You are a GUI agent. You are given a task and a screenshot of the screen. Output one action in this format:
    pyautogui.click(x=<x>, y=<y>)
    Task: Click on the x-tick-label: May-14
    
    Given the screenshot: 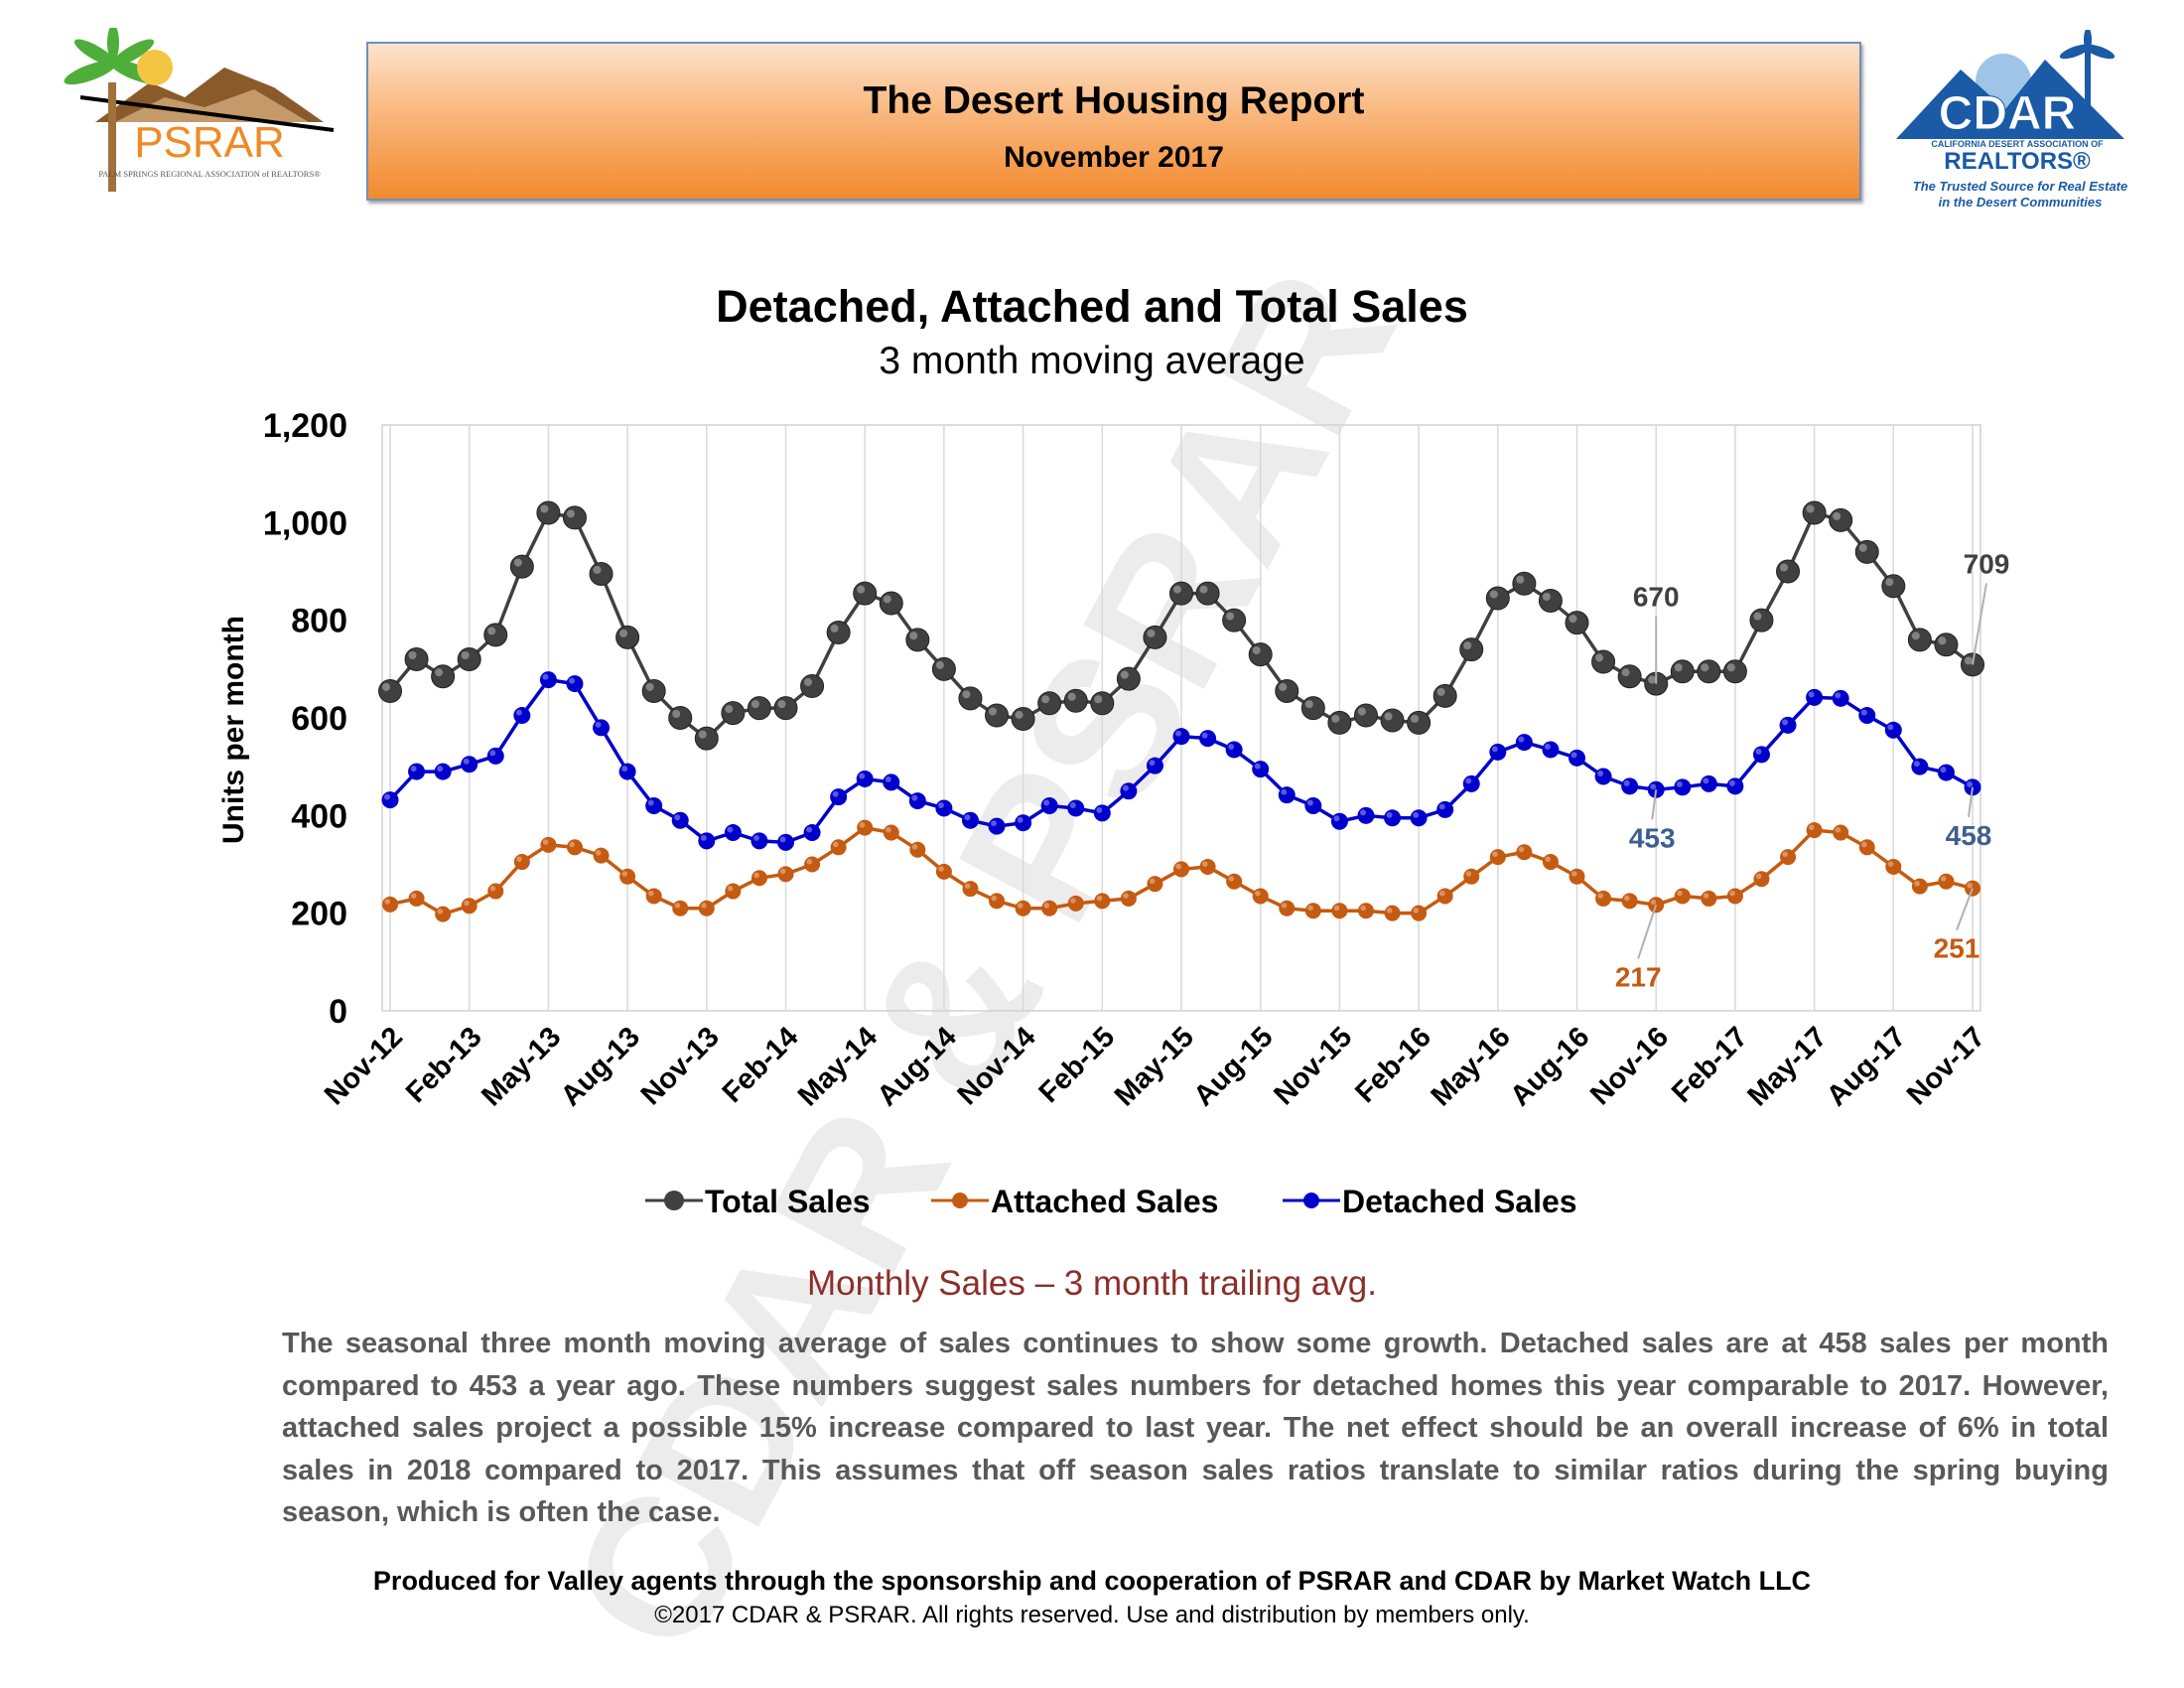 What is the action you would take?
    pyautogui.click(x=838, y=1066)
    